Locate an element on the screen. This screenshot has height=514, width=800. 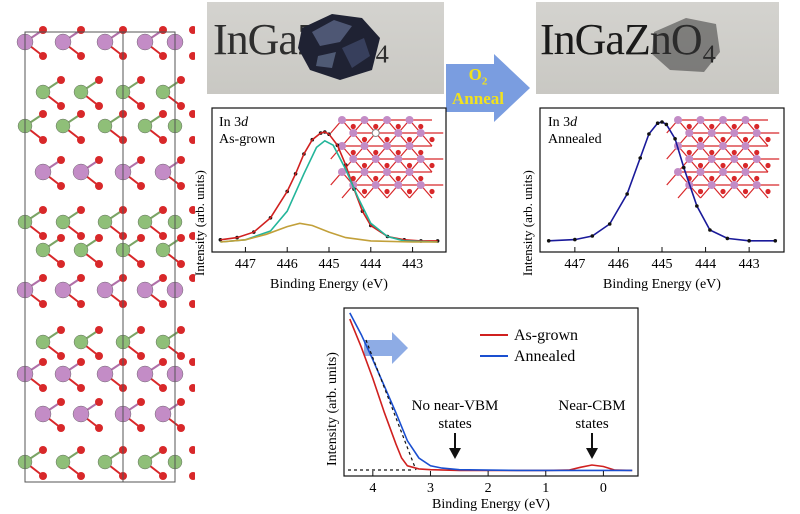
core-level-label: In 3d is located at coordinates (563, 122).